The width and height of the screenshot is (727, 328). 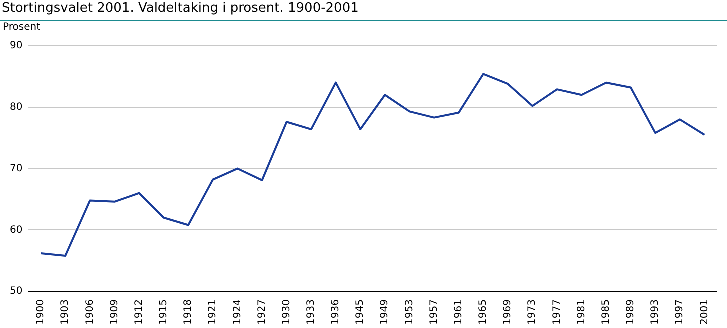 I want to click on y-tick-label: 50, so click(x=16, y=292).